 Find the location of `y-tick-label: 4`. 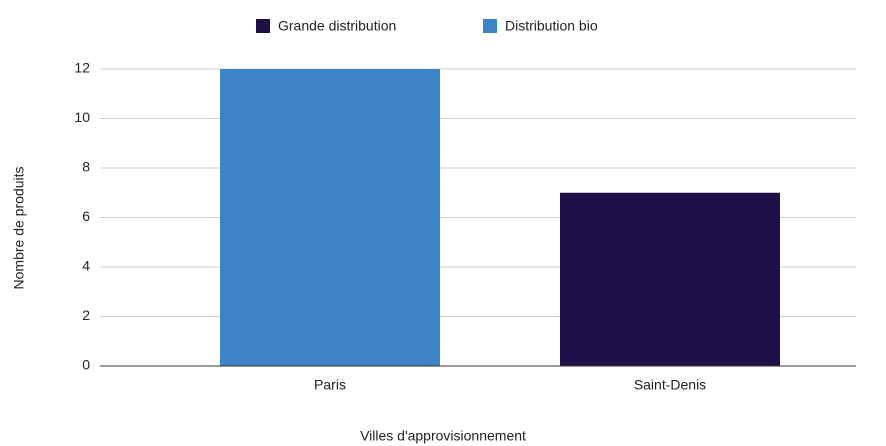

y-tick-label: 4 is located at coordinates (86, 266).